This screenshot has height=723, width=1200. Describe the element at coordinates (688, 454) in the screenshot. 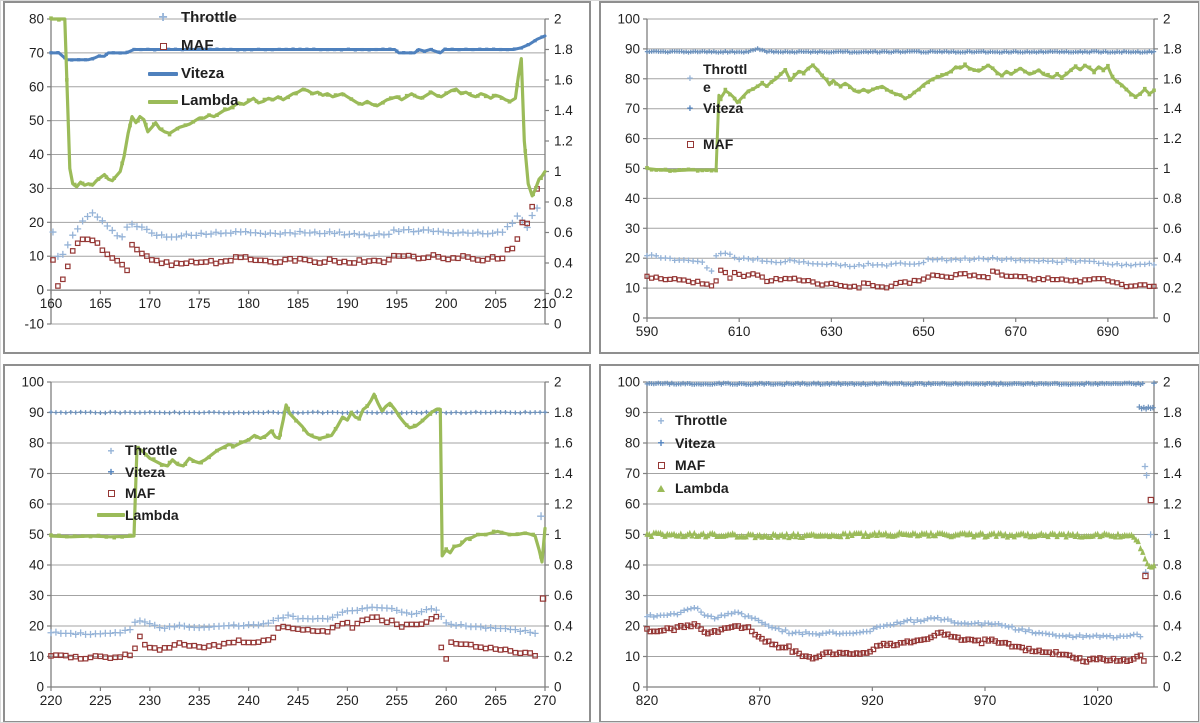

I see `chart4-legend: + Throttle + Viteza MAF Lambda` at that location.